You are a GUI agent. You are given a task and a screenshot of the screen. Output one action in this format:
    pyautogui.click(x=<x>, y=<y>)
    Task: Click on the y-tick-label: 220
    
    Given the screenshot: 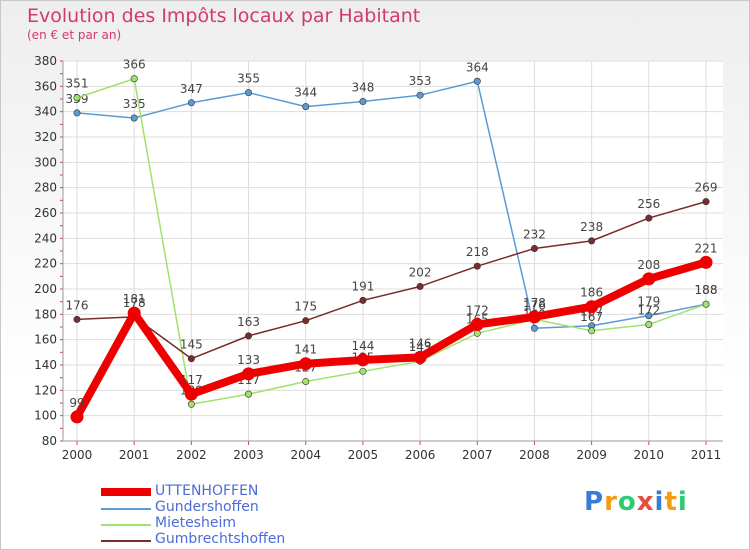 What is the action you would take?
    pyautogui.click(x=45, y=264)
    